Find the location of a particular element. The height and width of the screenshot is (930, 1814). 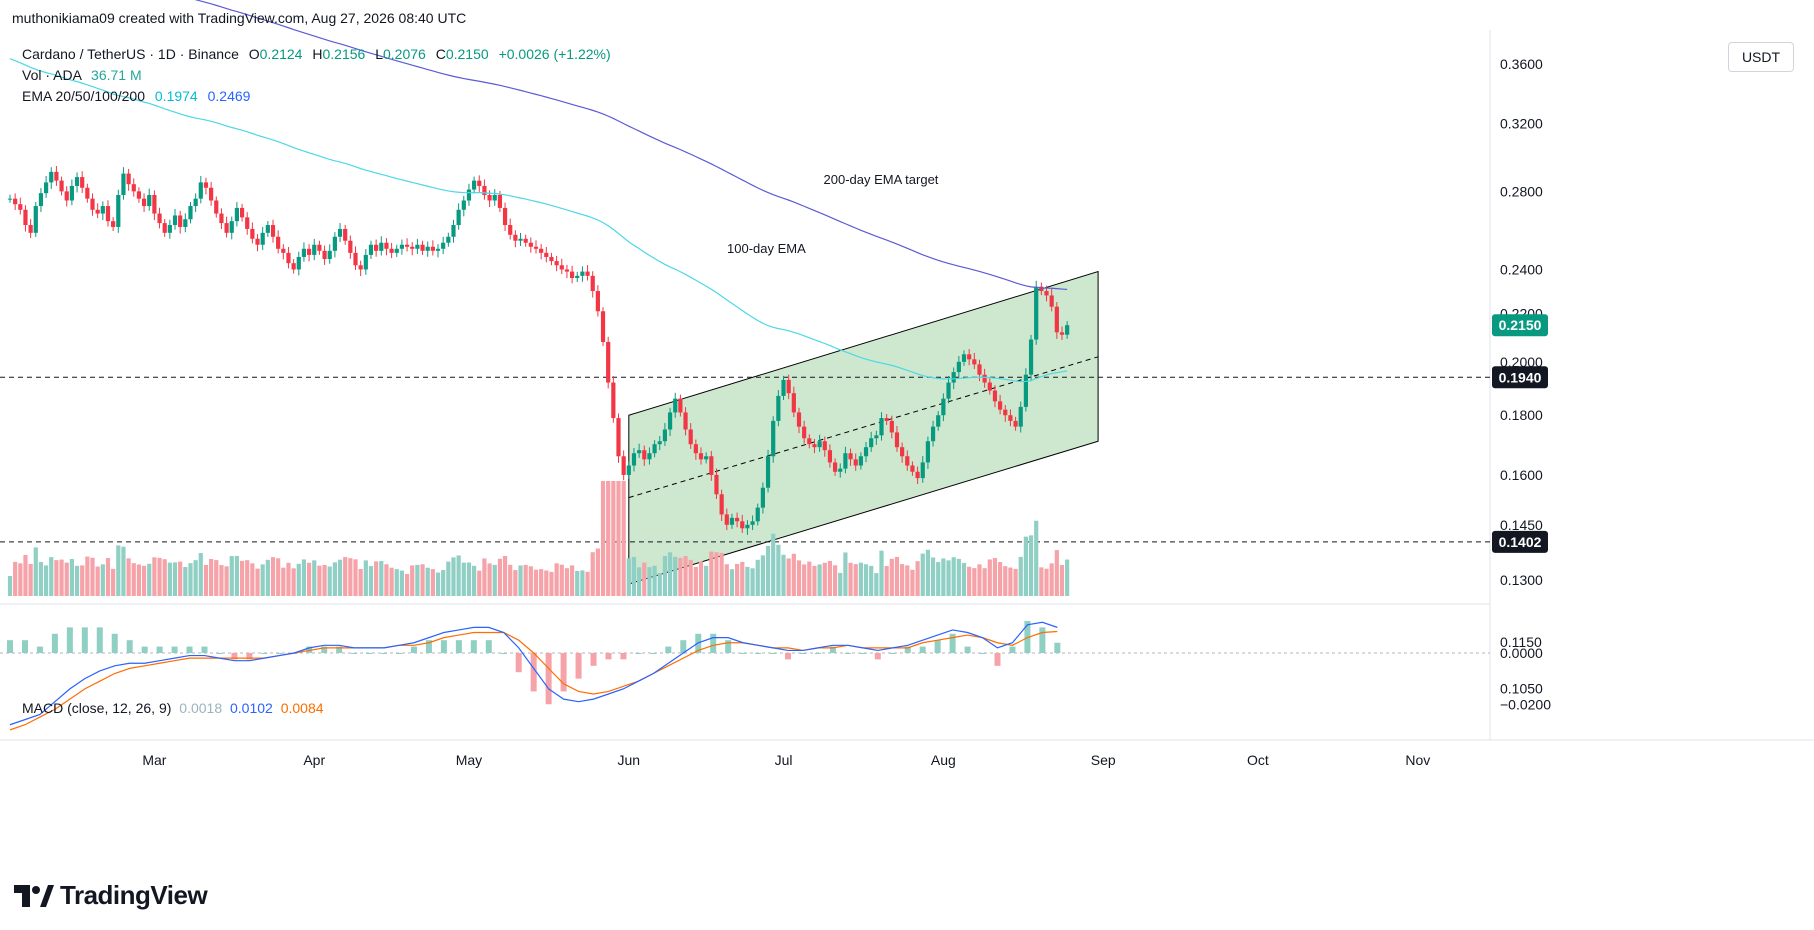

macd-signal-line is located at coordinates (533, 680).